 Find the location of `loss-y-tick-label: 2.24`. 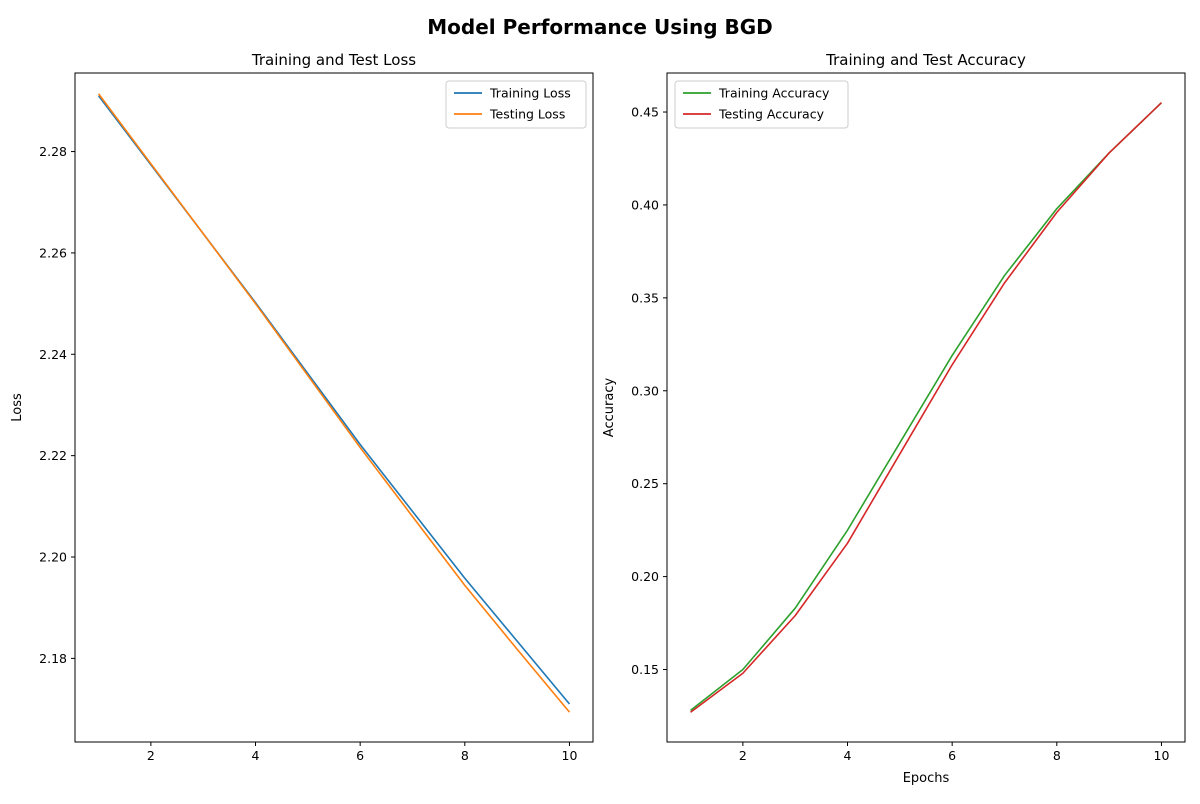

loss-y-tick-label: 2.24 is located at coordinates (53, 354).